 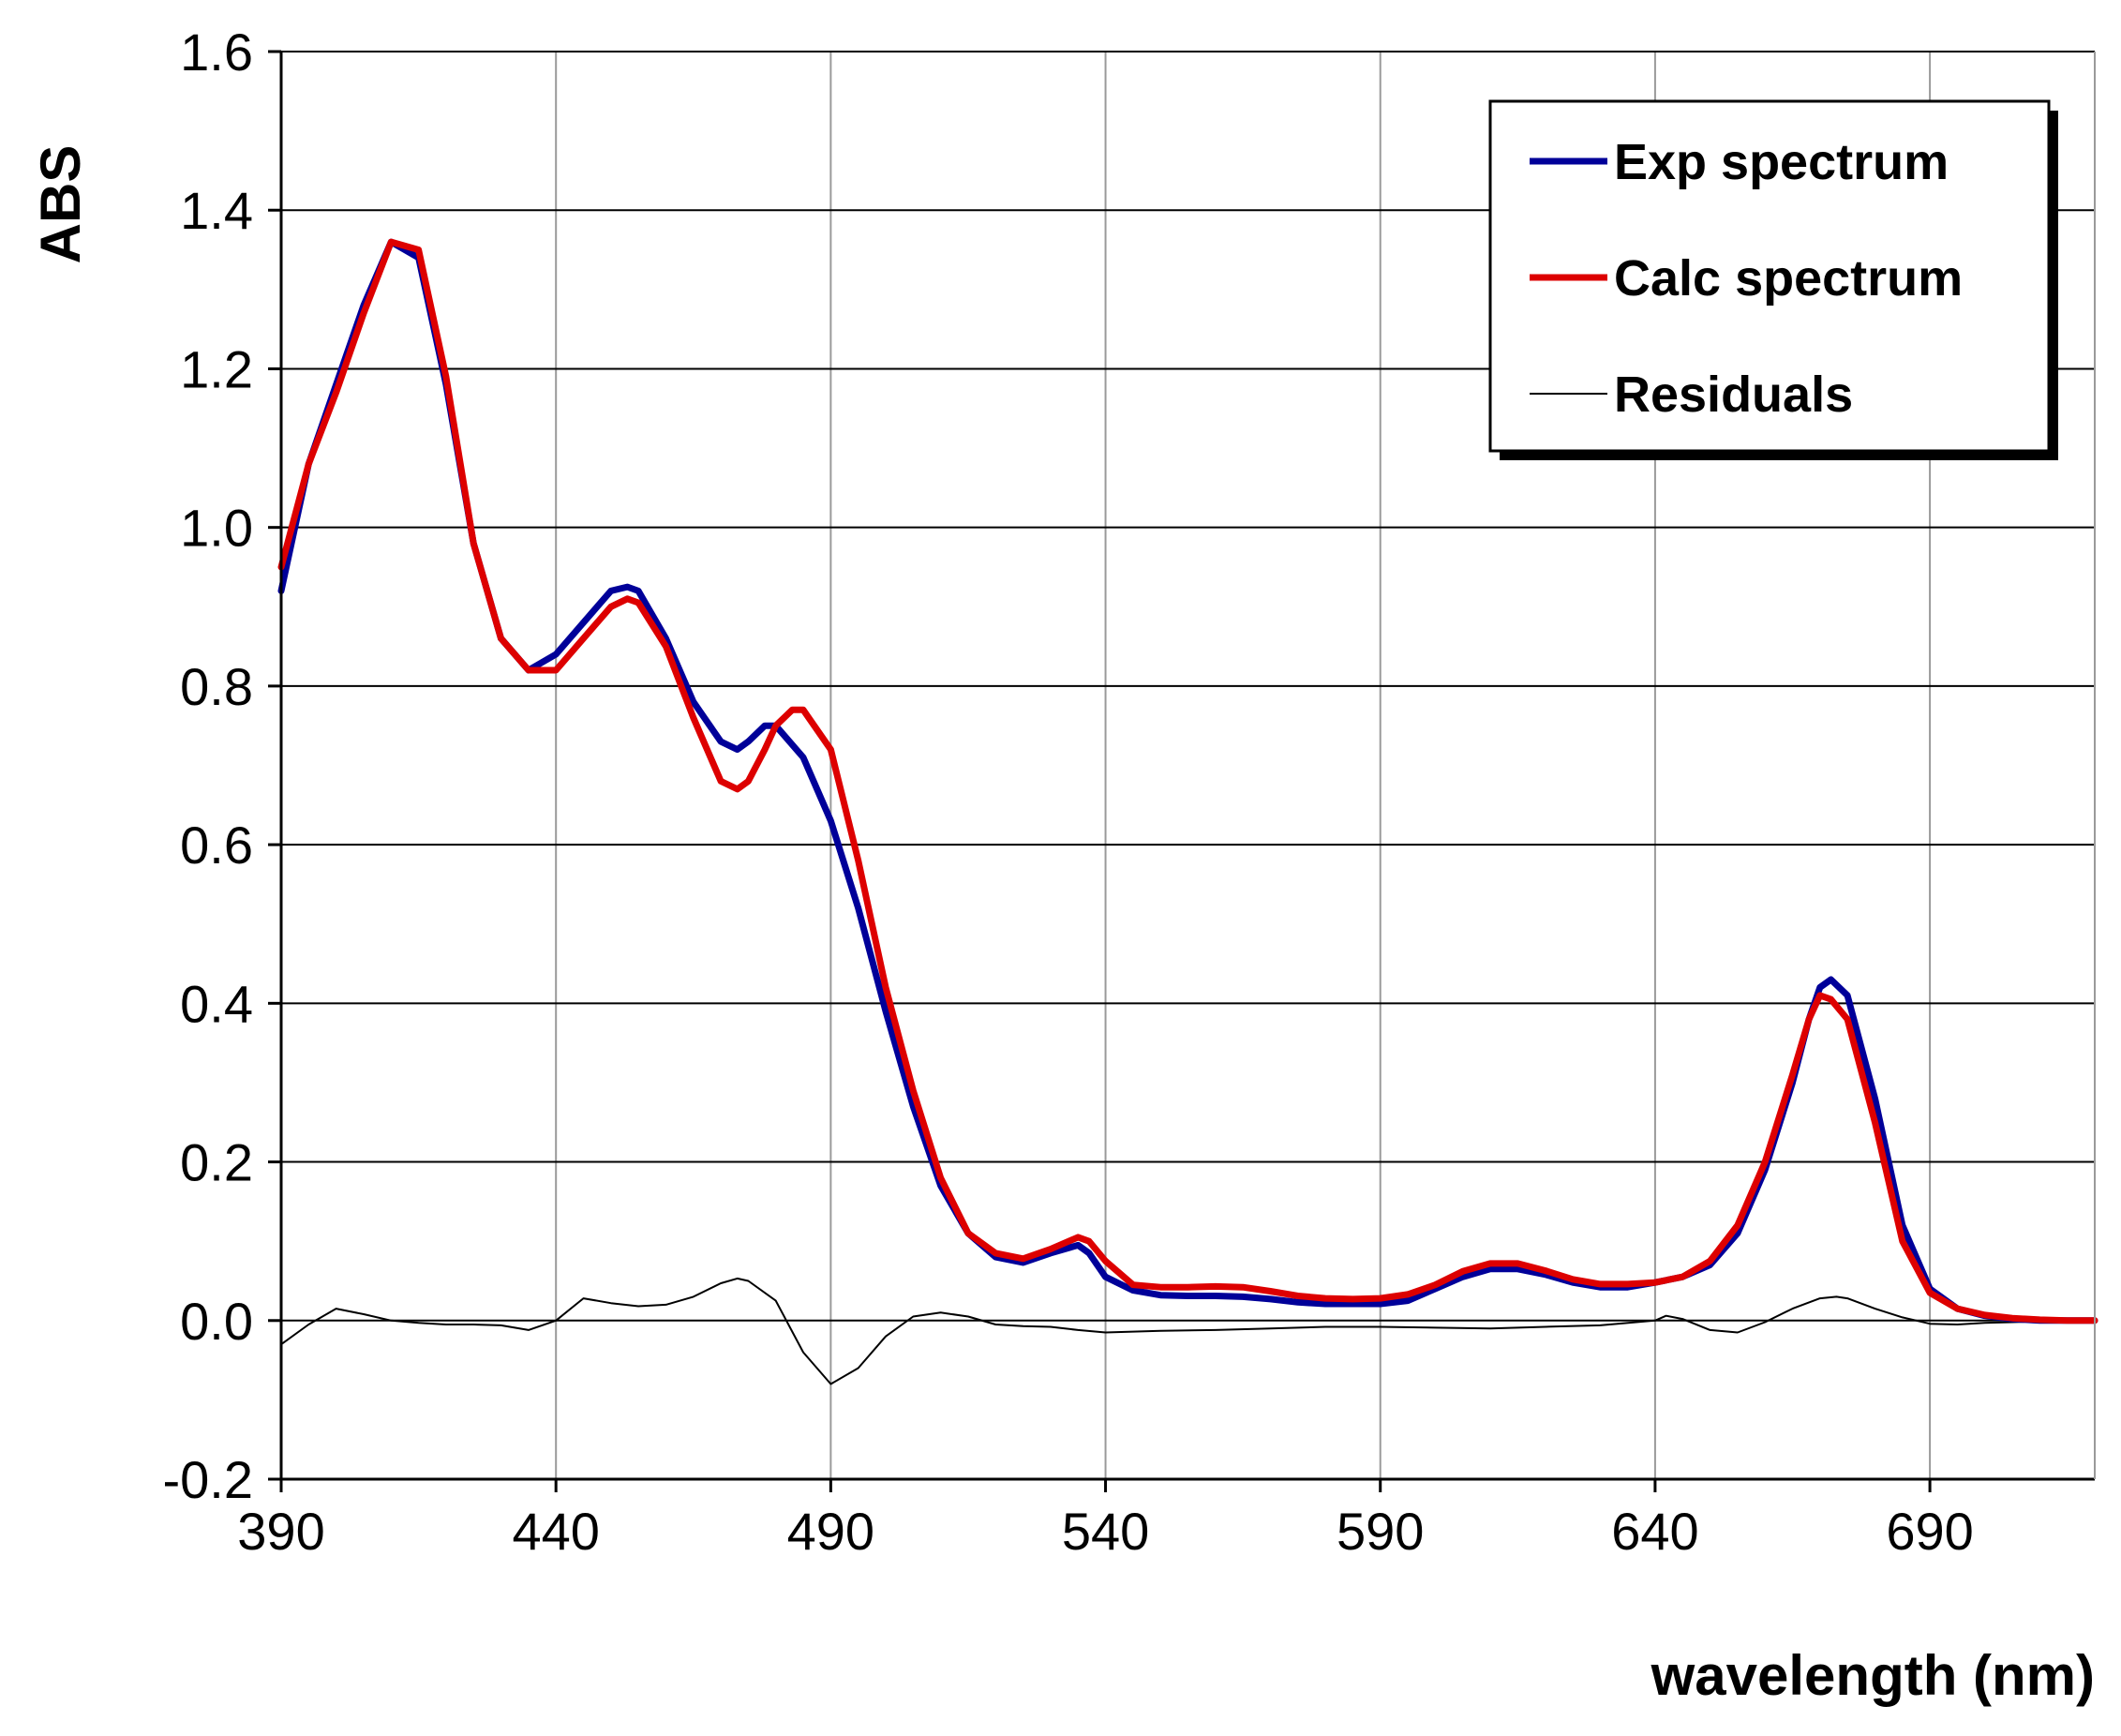 I want to click on x-tick-label: 540, so click(x=1105, y=1531).